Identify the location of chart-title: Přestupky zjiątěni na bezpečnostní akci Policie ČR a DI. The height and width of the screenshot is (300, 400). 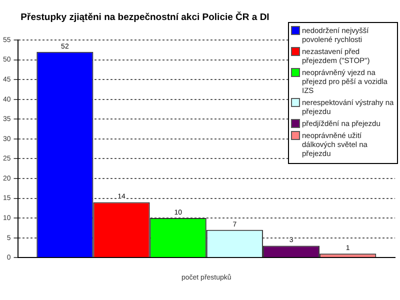
(145, 17).